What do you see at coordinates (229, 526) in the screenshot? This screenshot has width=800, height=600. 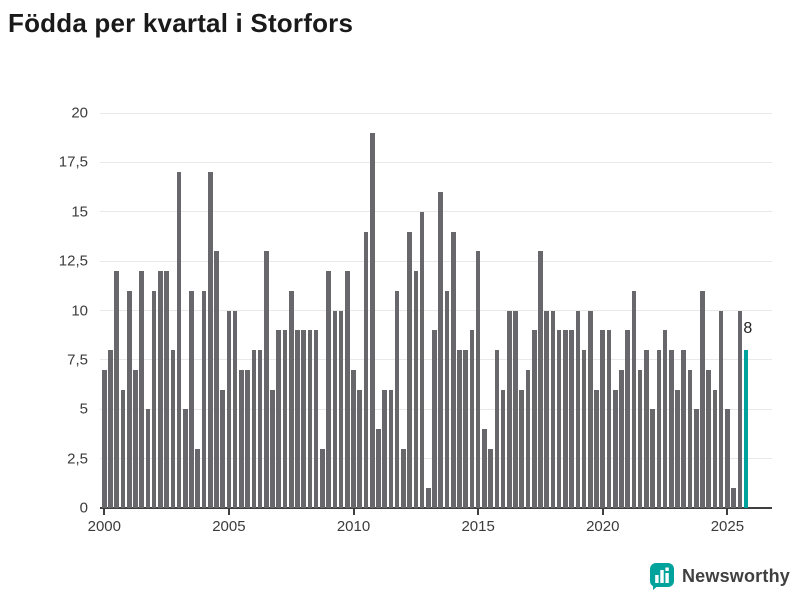 I see `x-axis-tick-label: 2005` at bounding box center [229, 526].